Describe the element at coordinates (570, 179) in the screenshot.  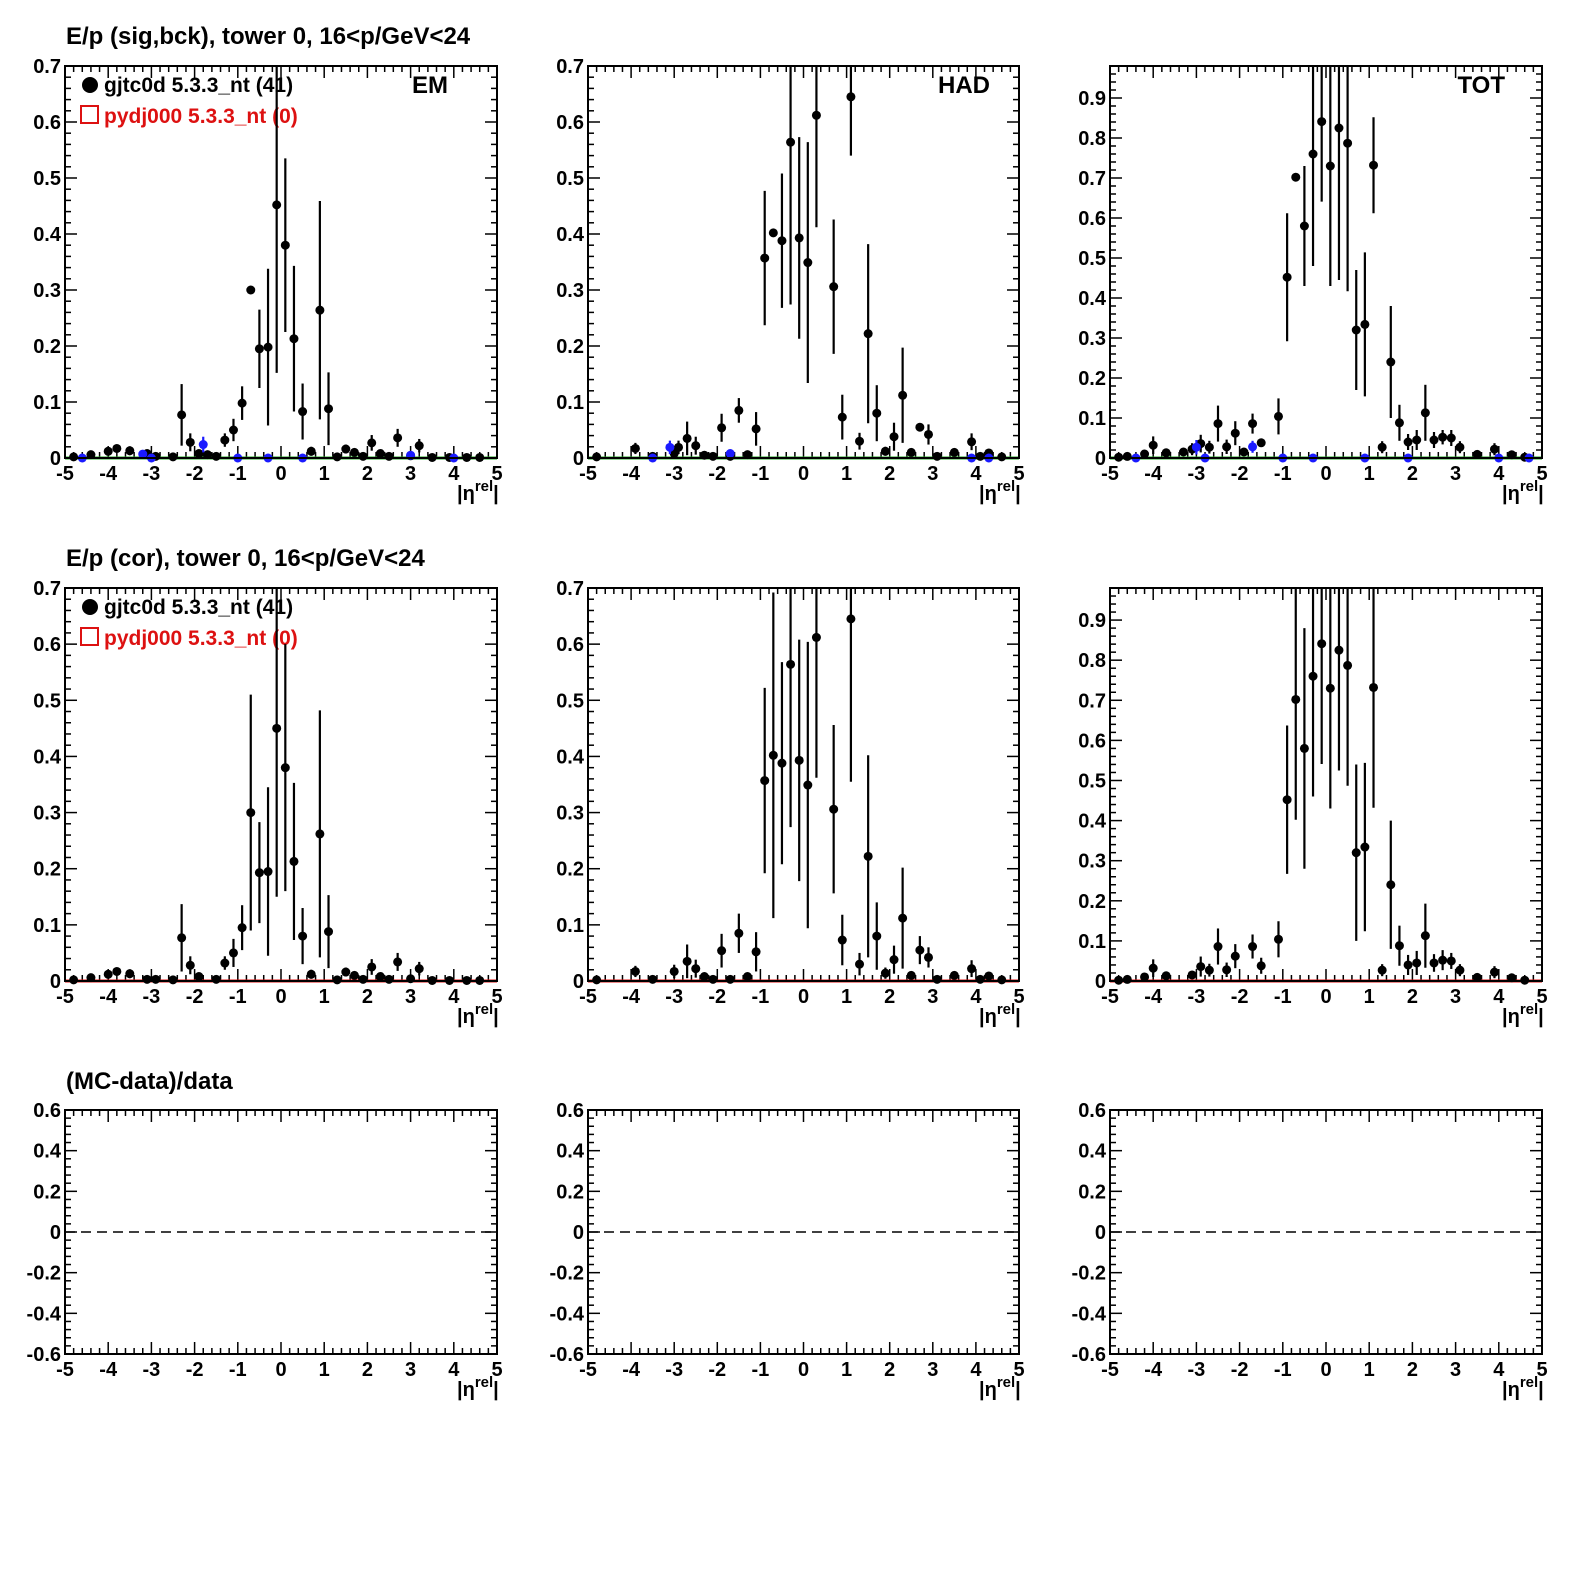
I see `y-tick-label: 0.5` at that location.